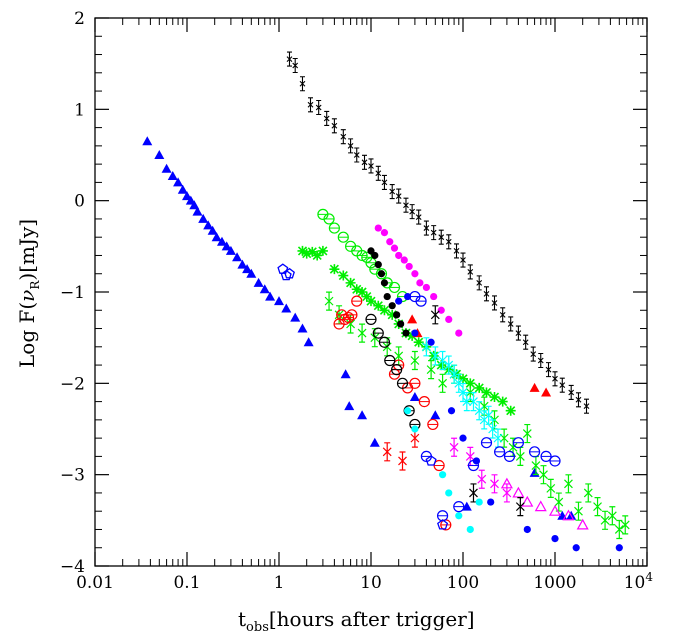  What do you see at coordinates (27, 335) in the screenshot?
I see `y-axis-title-pre: Log F(` at bounding box center [27, 335].